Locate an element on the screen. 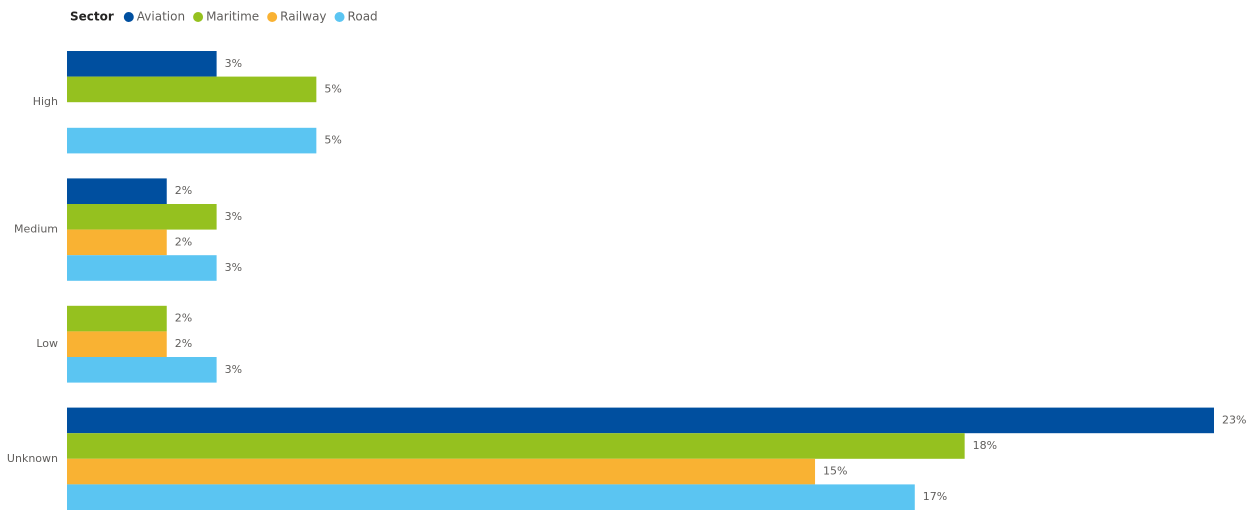  legend-title: Sector is located at coordinates (92, 17).